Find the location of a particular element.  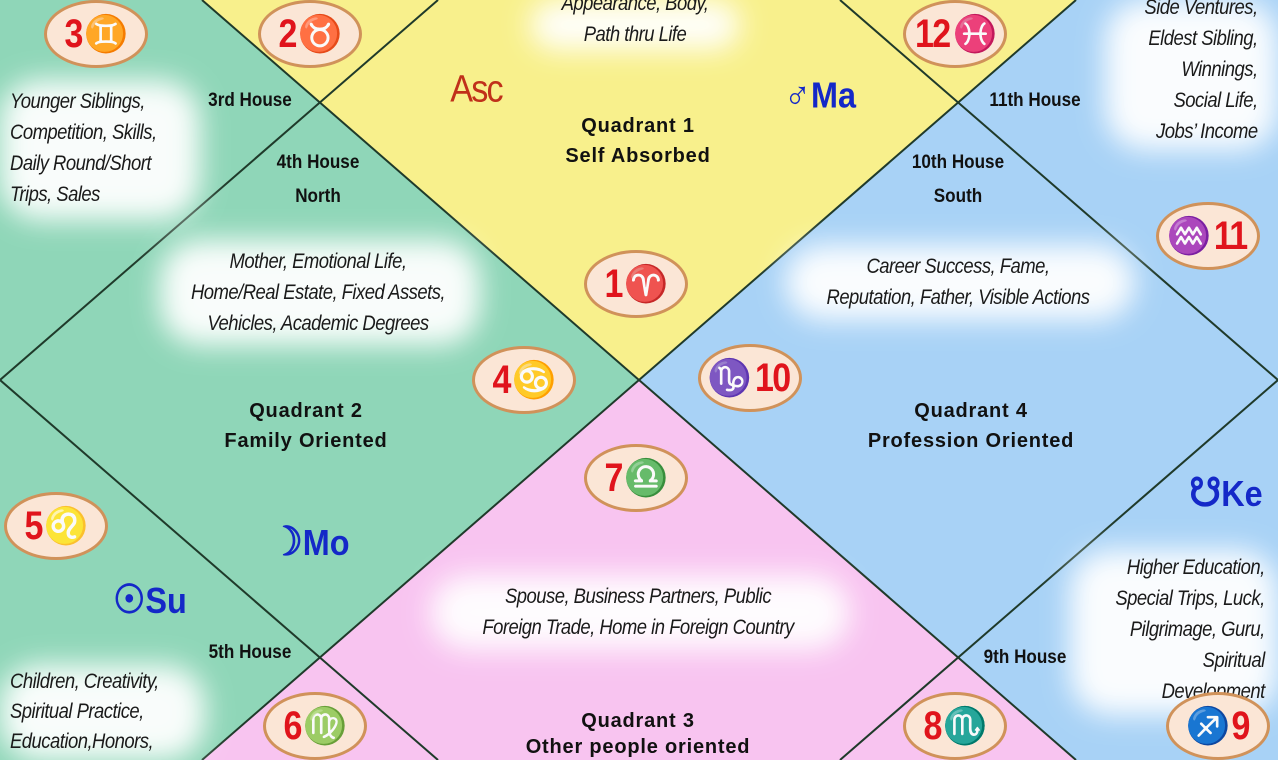

house2-sign-badge: 2 ♉ is located at coordinates (310, 34).